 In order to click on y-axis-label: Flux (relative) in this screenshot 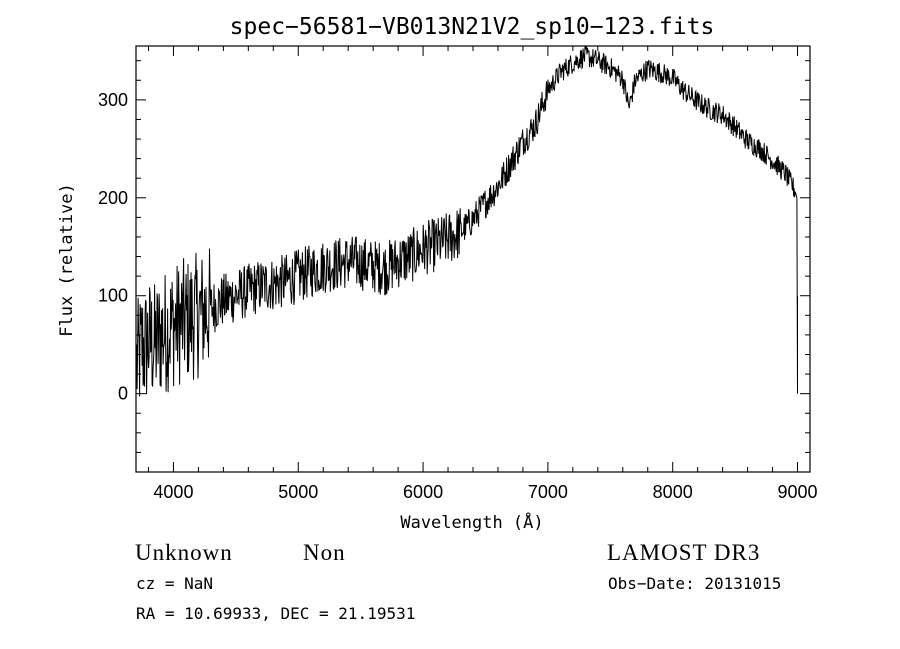, I will do `click(67, 260)`.